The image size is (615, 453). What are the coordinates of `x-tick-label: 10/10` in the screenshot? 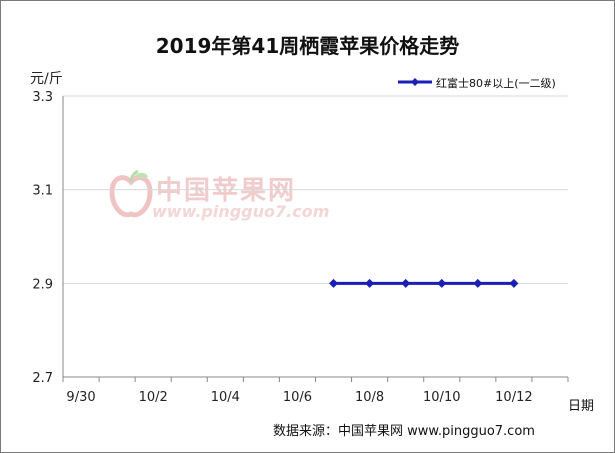 It's located at (441, 397).